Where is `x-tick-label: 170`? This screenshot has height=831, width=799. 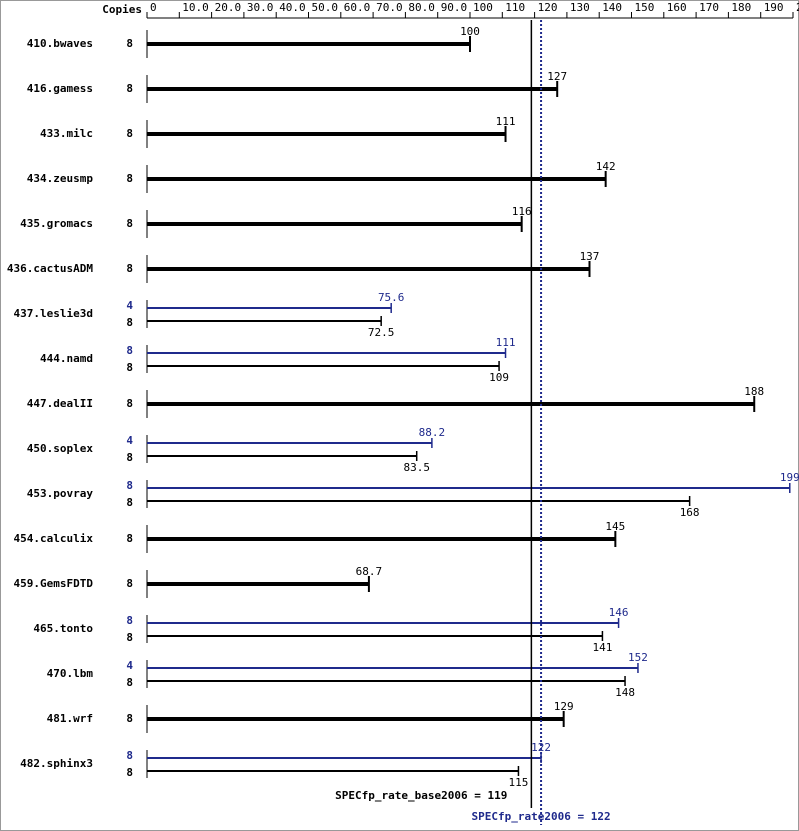
x-tick-label: 170 is located at coordinates (709, 7).